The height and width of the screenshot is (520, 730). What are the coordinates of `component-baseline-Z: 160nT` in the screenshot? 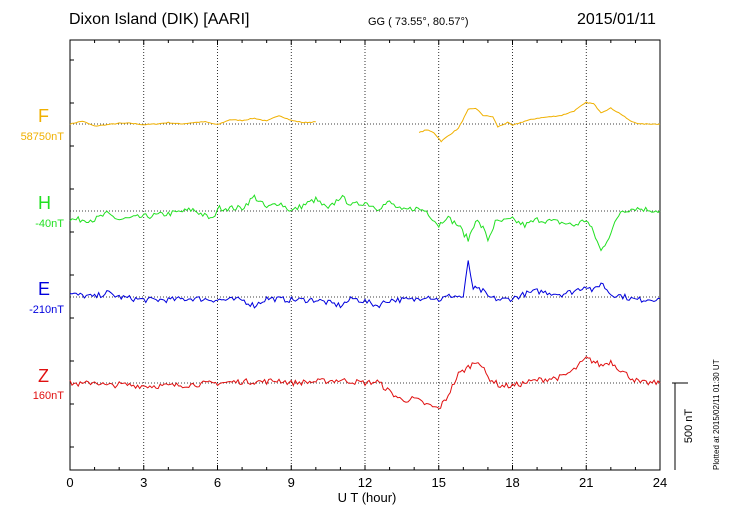 It's located at (48, 396).